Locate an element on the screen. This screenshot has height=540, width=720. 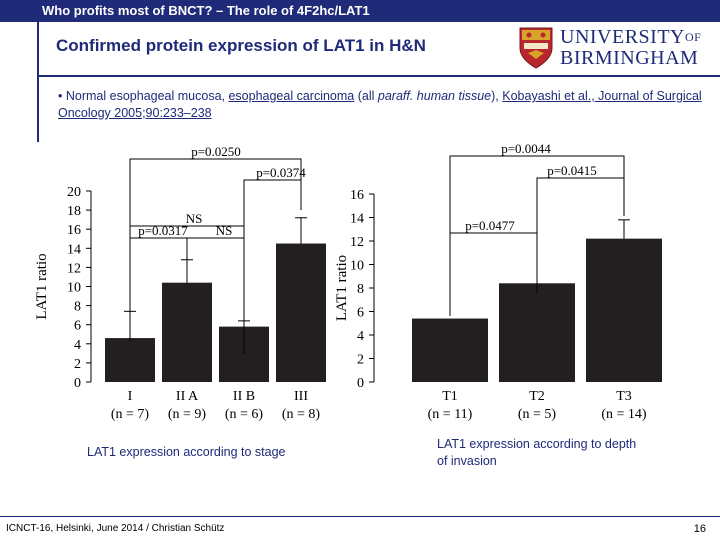
significance-label: p=0.0317 is located at coordinates (163, 230).